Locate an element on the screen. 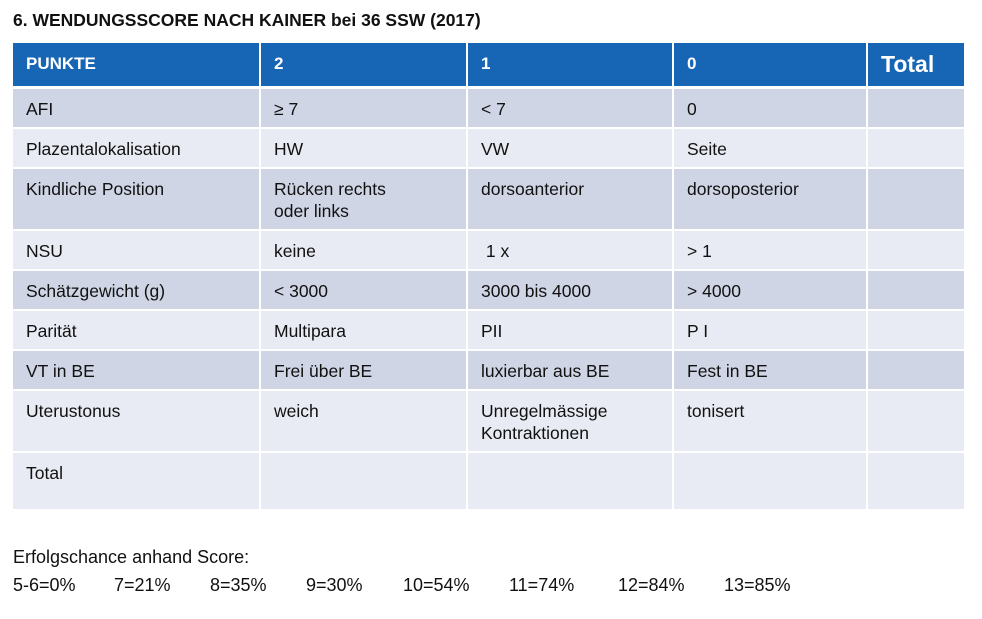  row-label: NSU is located at coordinates (137, 251).